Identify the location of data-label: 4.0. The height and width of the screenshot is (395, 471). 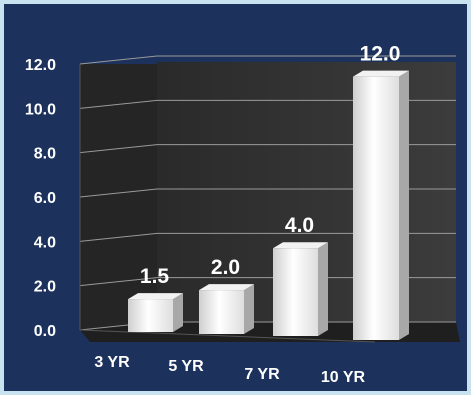
(299, 225).